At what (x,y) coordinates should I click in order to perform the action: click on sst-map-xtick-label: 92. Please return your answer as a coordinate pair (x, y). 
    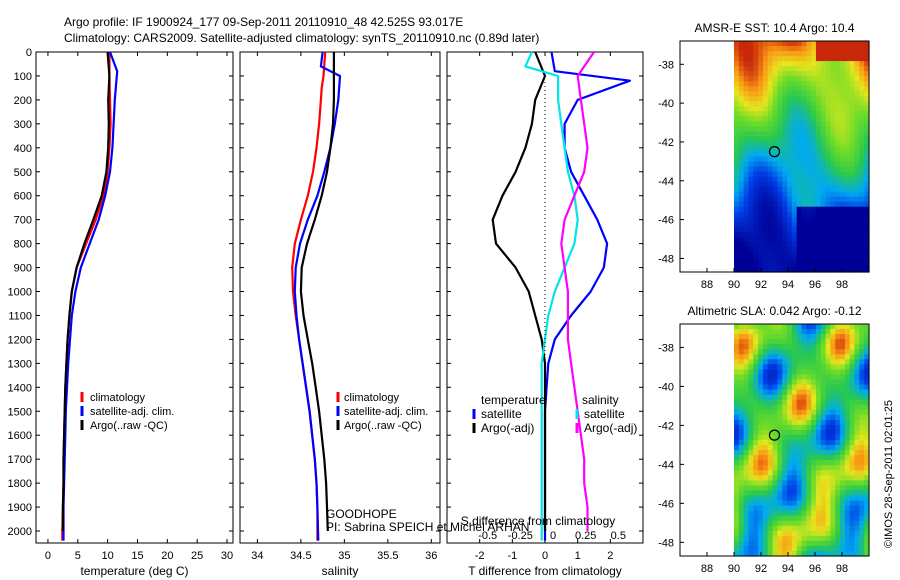
    Looking at the image, I should click on (761, 285).